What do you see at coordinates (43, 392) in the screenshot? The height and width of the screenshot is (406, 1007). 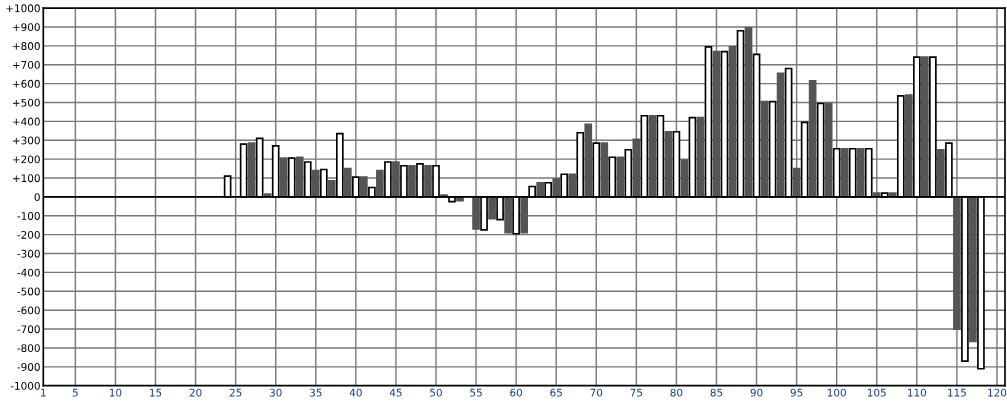 I see `x-tick-label: 1` at bounding box center [43, 392].